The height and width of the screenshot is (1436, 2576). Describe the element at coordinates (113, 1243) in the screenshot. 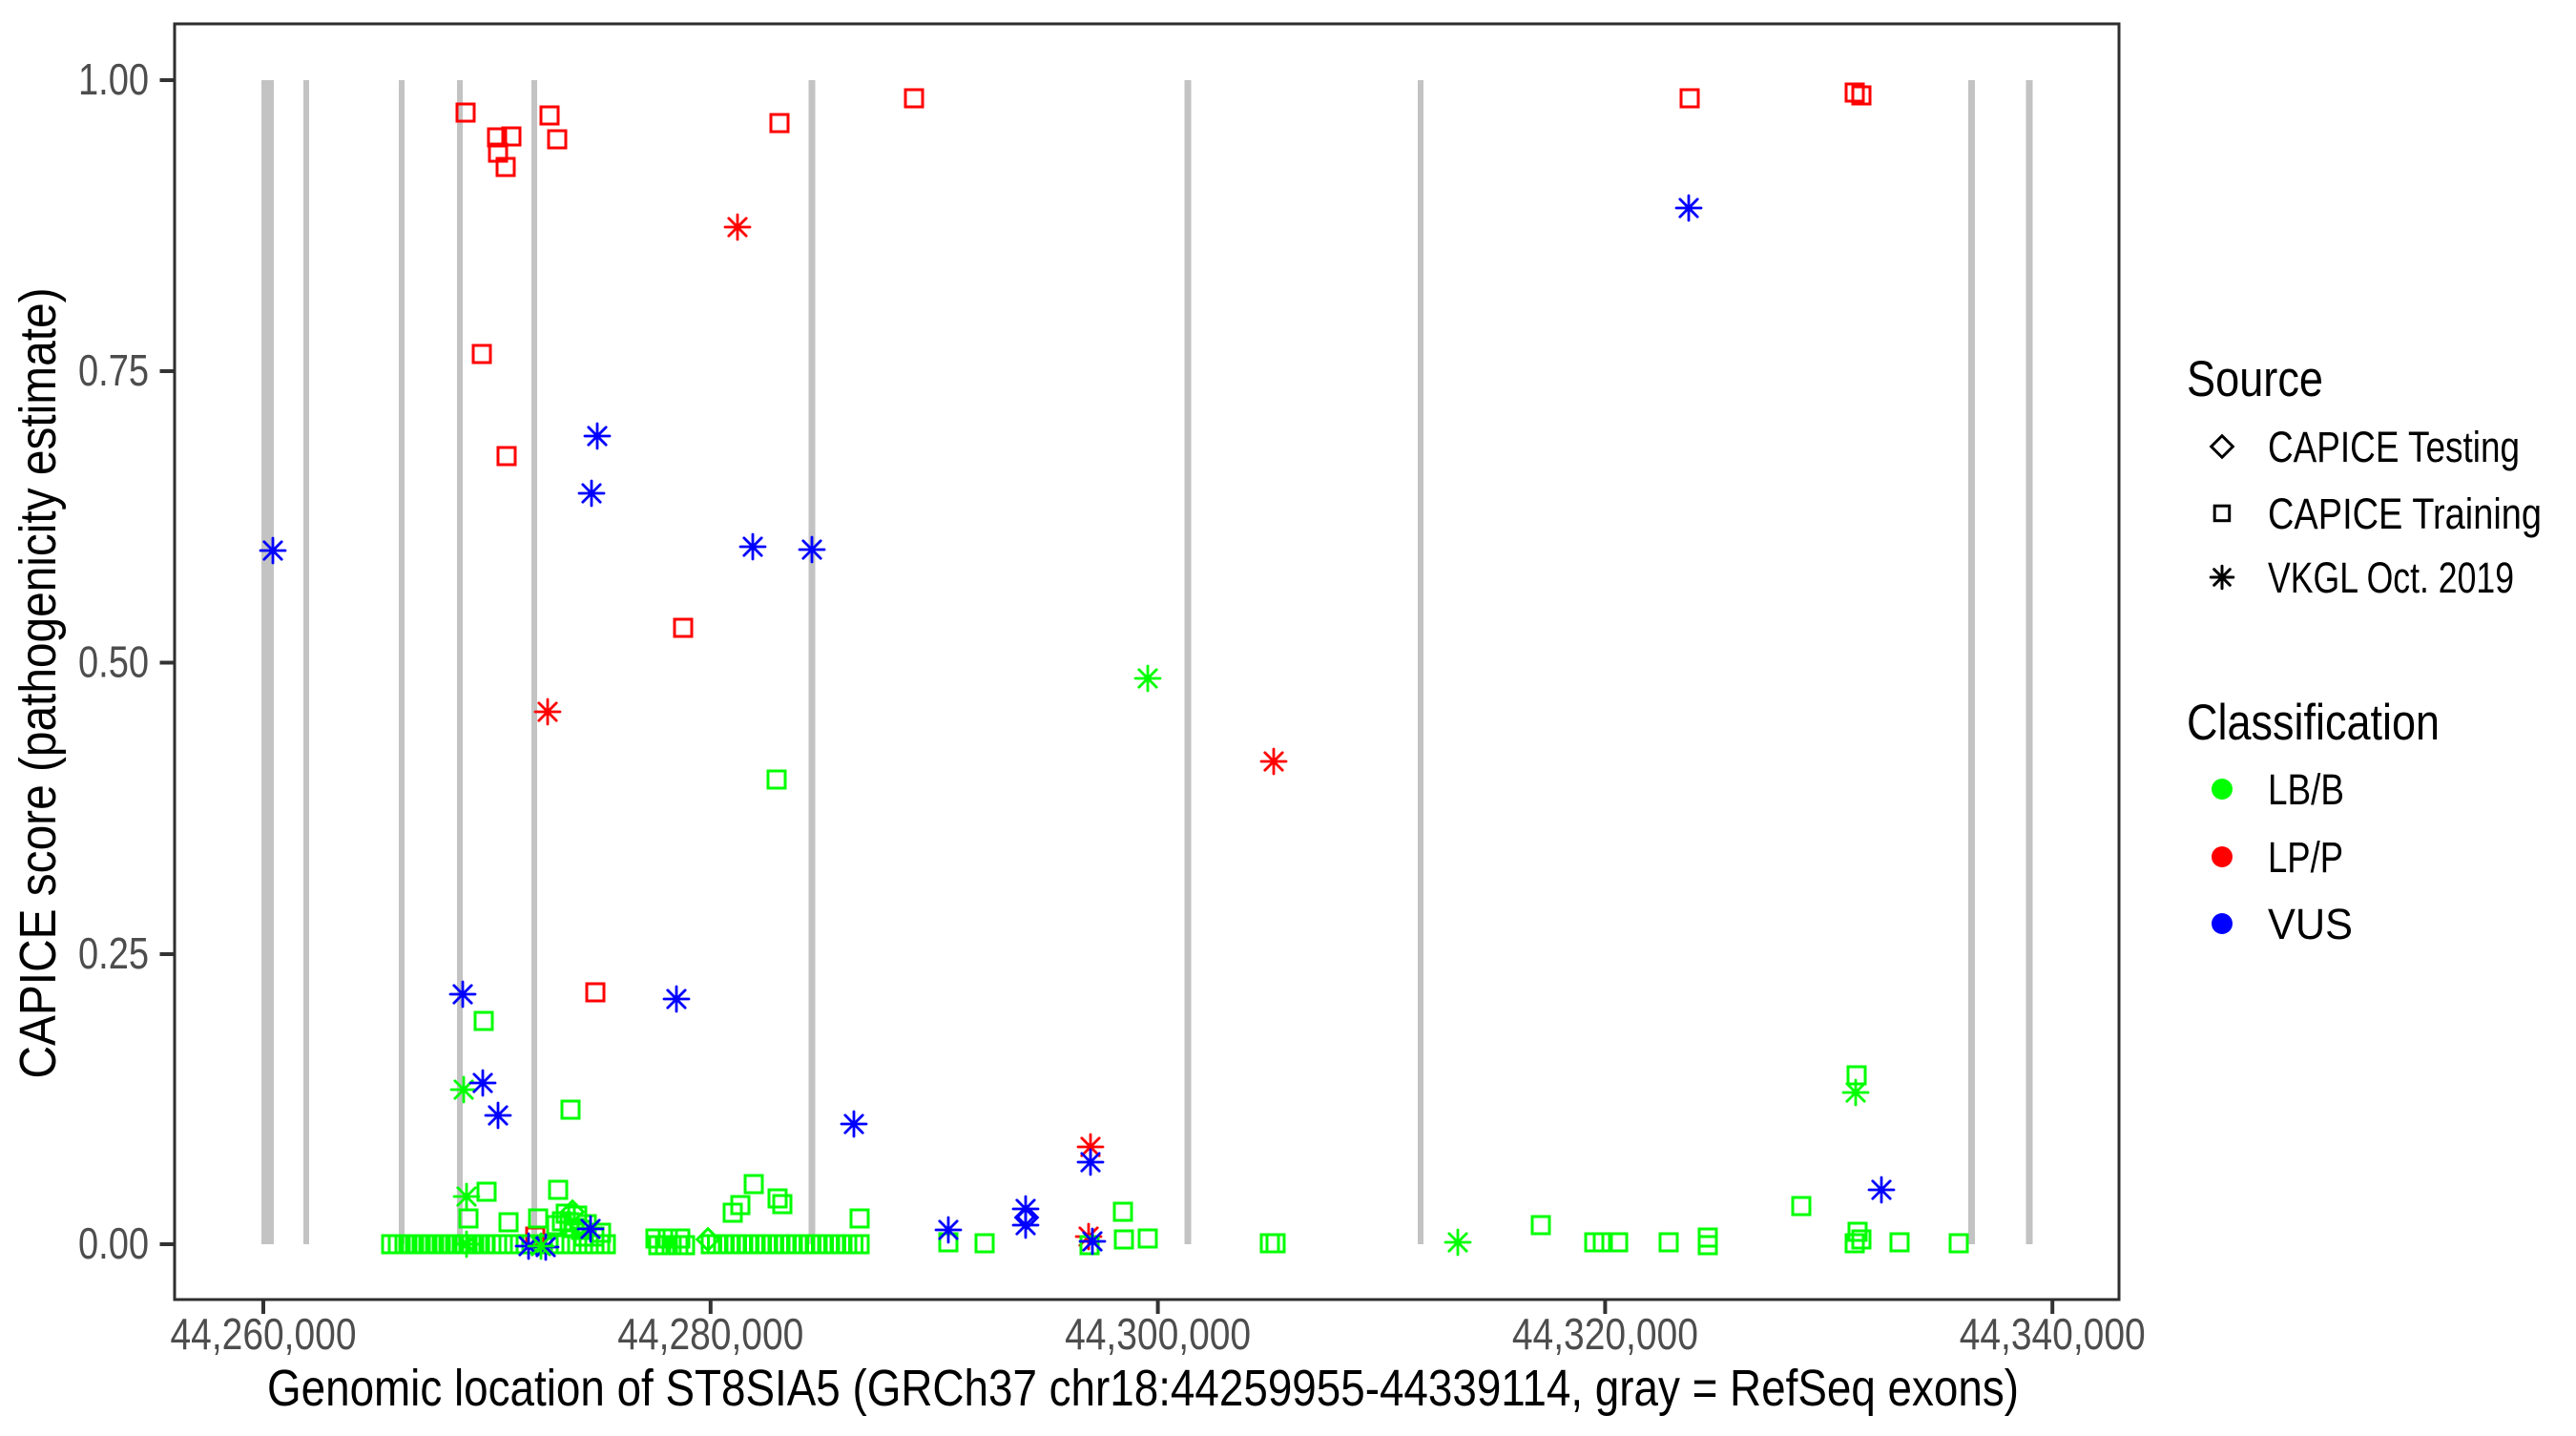

I see `svg-text: 0.00` at that location.